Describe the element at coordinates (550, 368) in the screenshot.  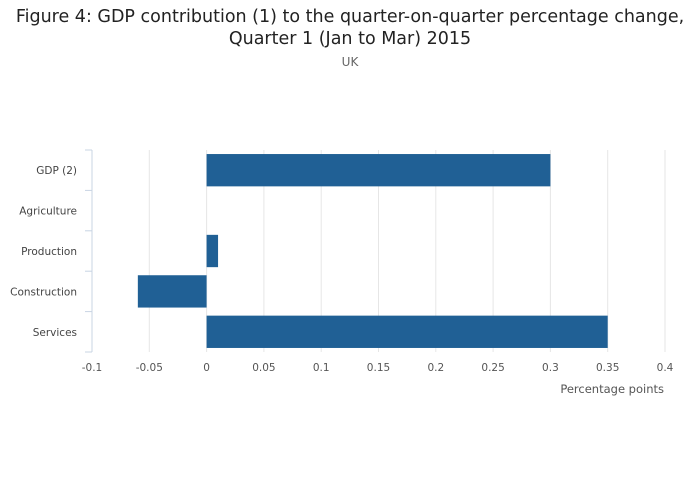
I see `x-tick-label: 0.3` at that location.